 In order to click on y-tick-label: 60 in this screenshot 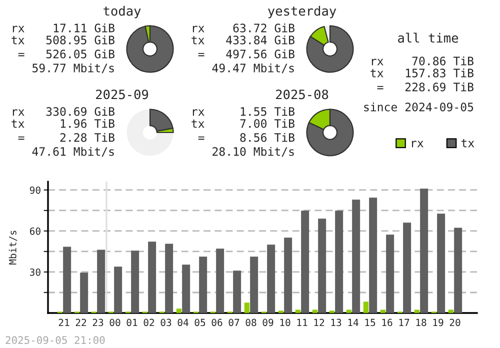, I will do `click(35, 231)`.